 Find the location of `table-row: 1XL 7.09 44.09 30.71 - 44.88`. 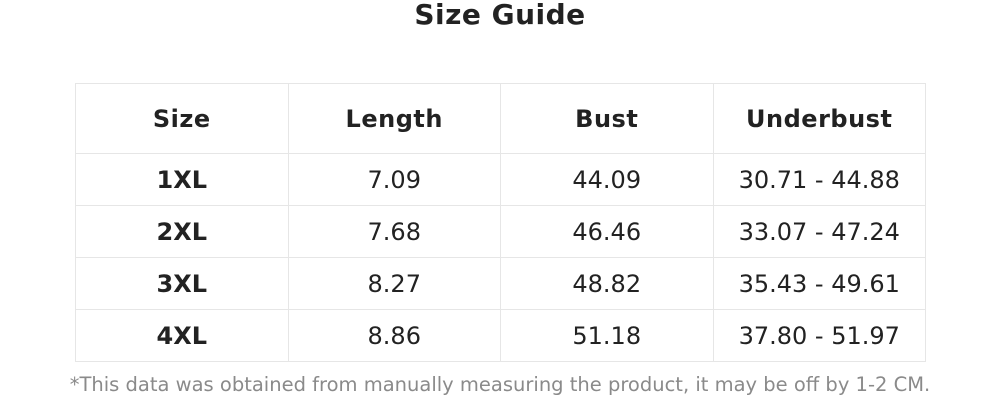

table-row: 1XL 7.09 44.09 30.71 - 44.88 is located at coordinates (500, 179).